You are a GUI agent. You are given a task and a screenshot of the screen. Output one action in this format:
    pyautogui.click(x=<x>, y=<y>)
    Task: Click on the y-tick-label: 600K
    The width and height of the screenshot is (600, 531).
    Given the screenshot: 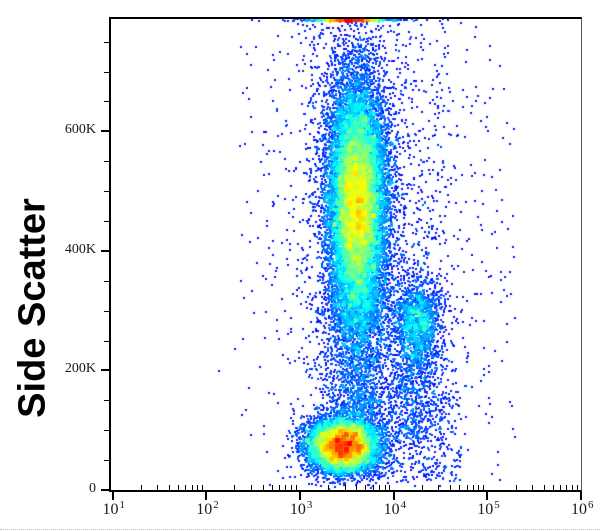 What is the action you would take?
    pyautogui.click(x=80, y=130)
    